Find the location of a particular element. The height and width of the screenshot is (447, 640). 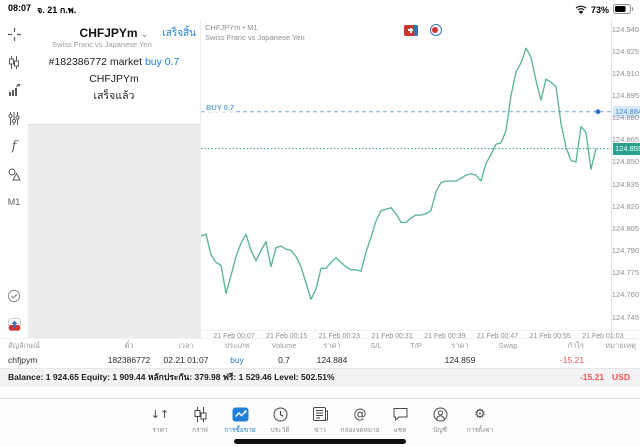

clock-time: 08:07 is located at coordinates (20, 8).